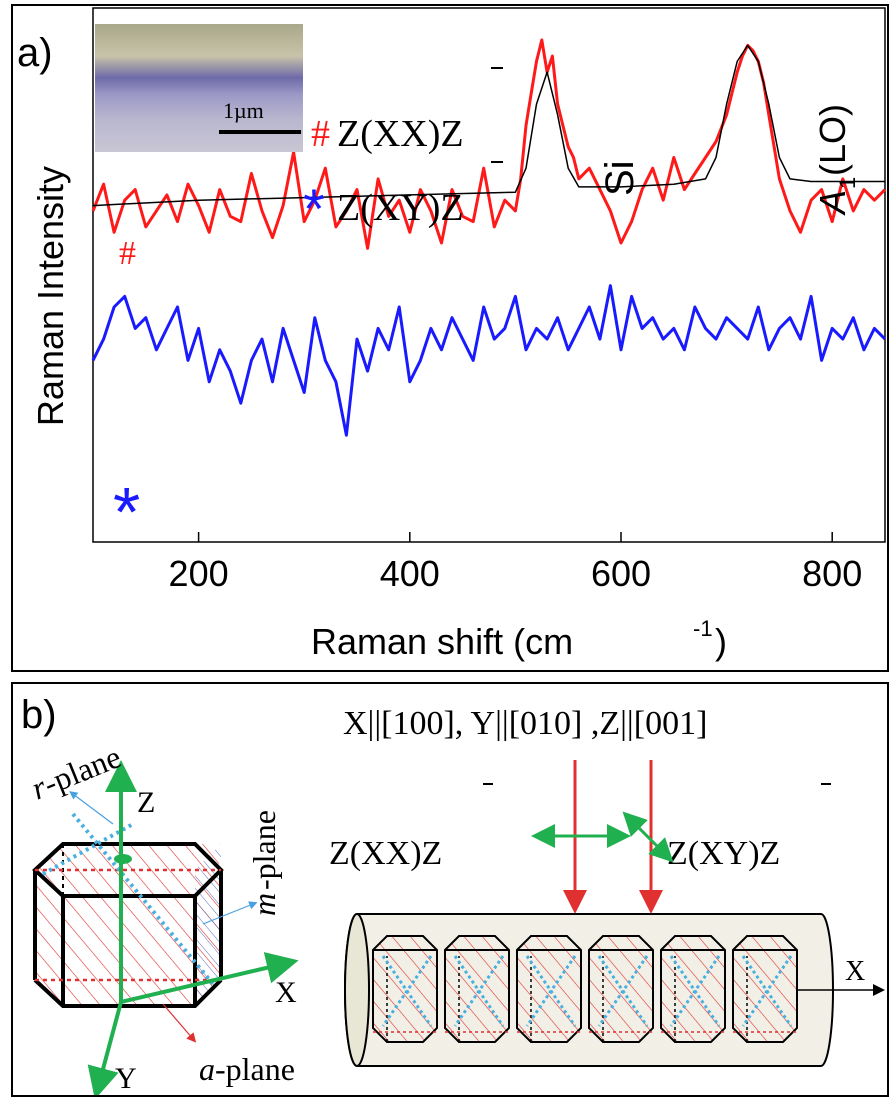 The image size is (894, 1101). Describe the element at coordinates (35, 53) in the screenshot. I see `panel-a-label: a)` at that location.